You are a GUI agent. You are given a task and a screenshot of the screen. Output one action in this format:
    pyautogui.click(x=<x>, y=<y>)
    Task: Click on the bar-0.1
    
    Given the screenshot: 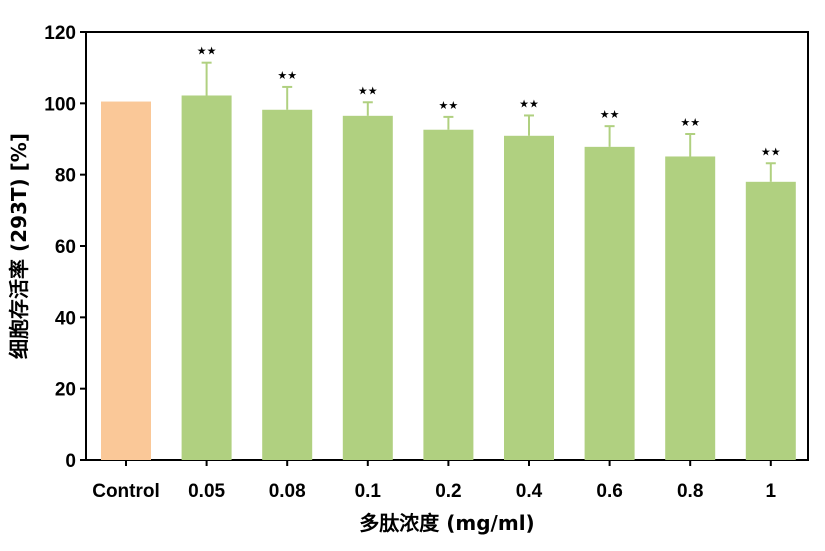 What is the action you would take?
    pyautogui.click(x=367, y=288)
    